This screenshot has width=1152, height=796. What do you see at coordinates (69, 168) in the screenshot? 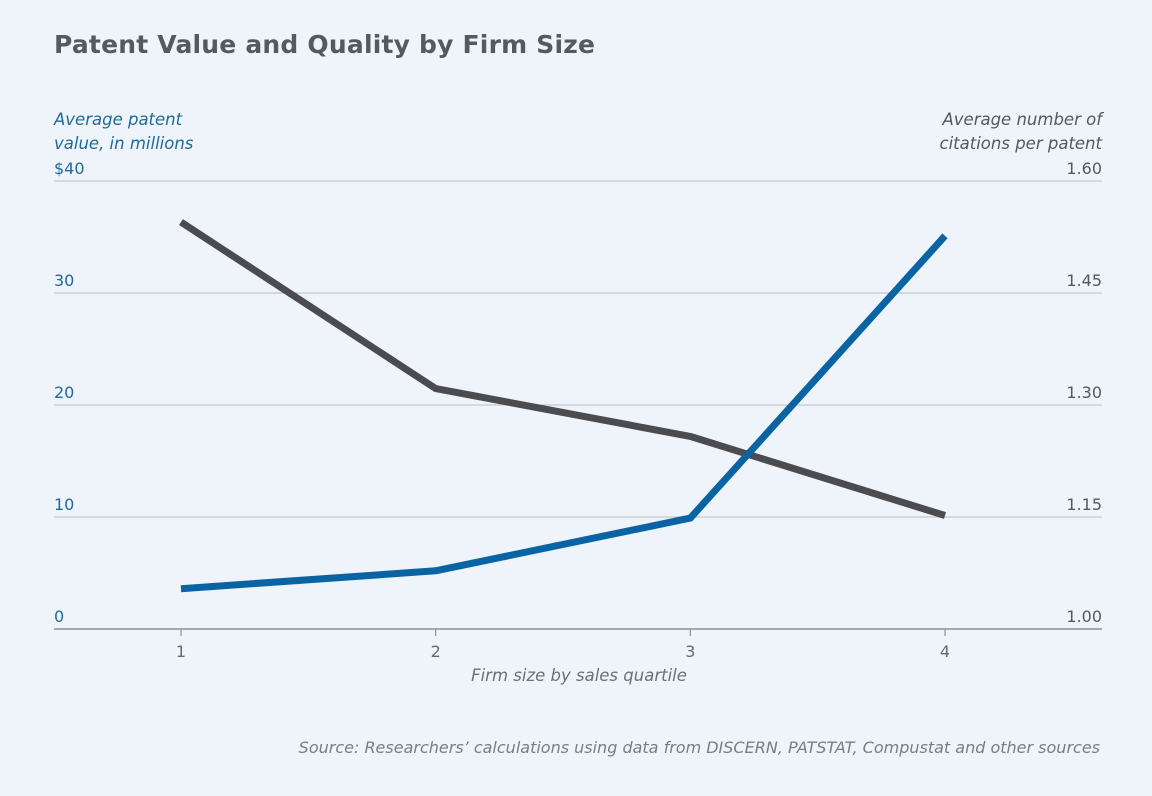
I see `left-tick-label: $40` at bounding box center [69, 168].